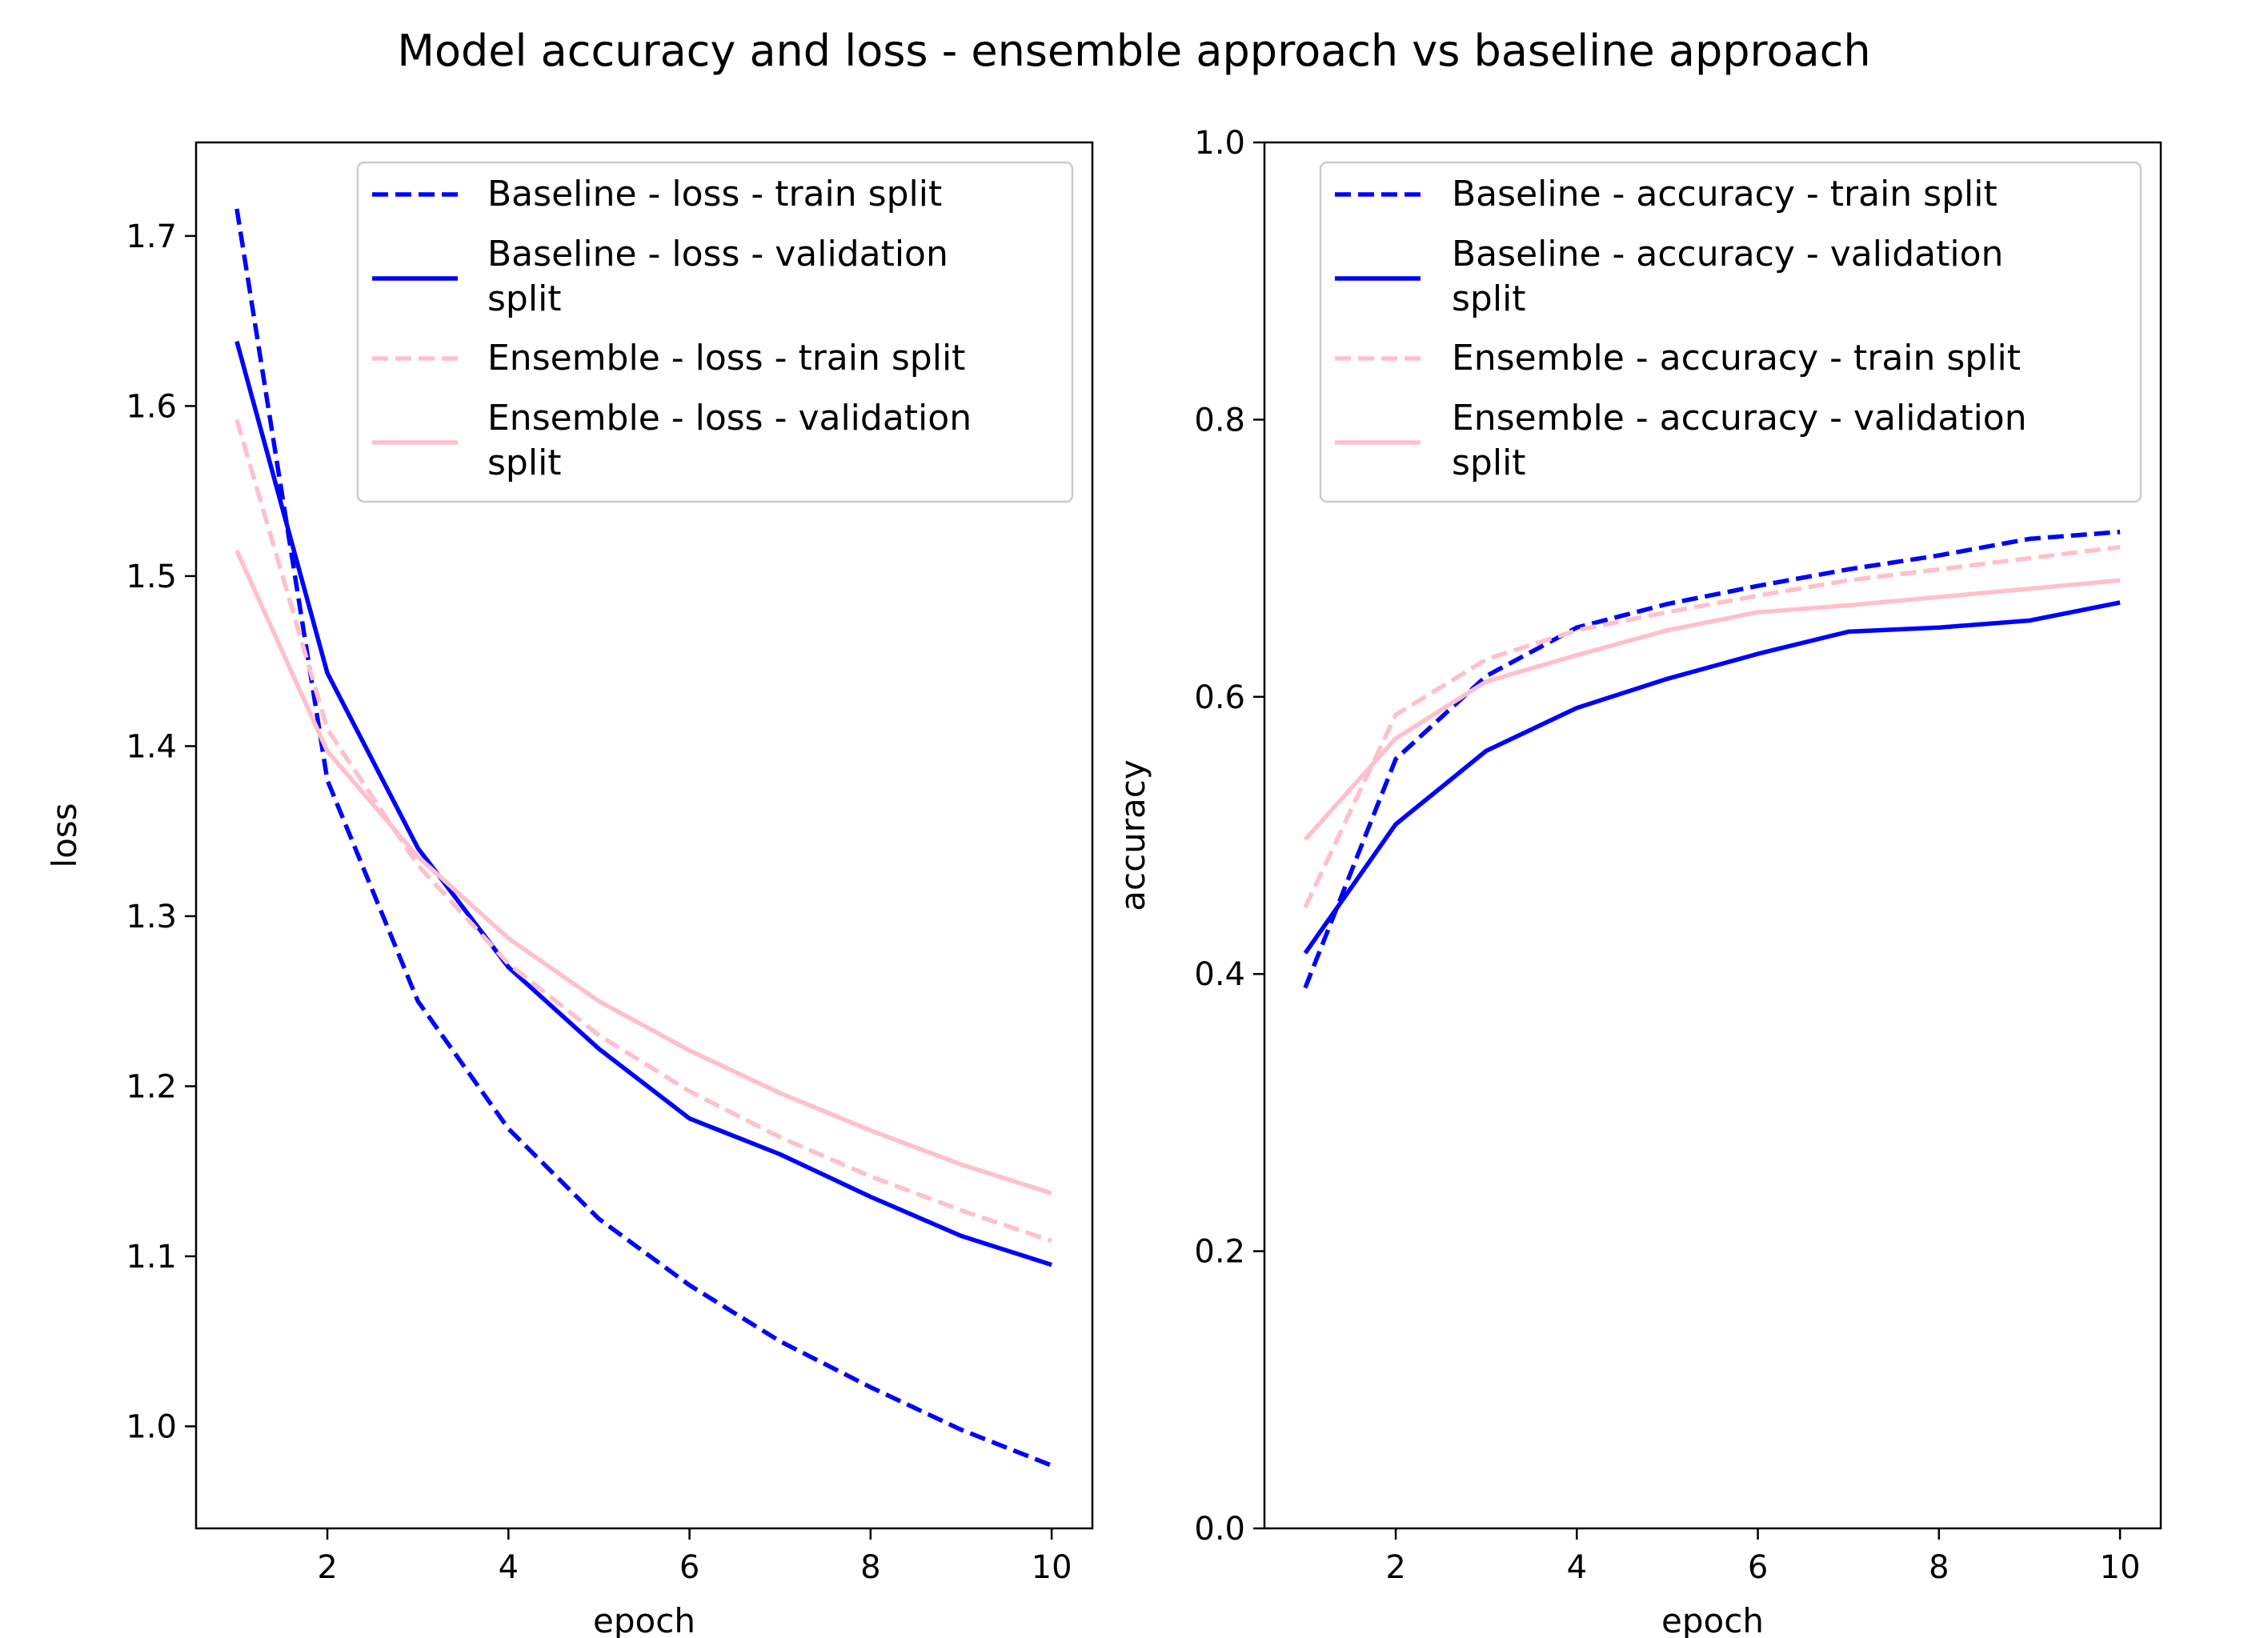 The width and height of the screenshot is (2268, 1638). I want to click on y-axis-label: loss, so click(64, 835).